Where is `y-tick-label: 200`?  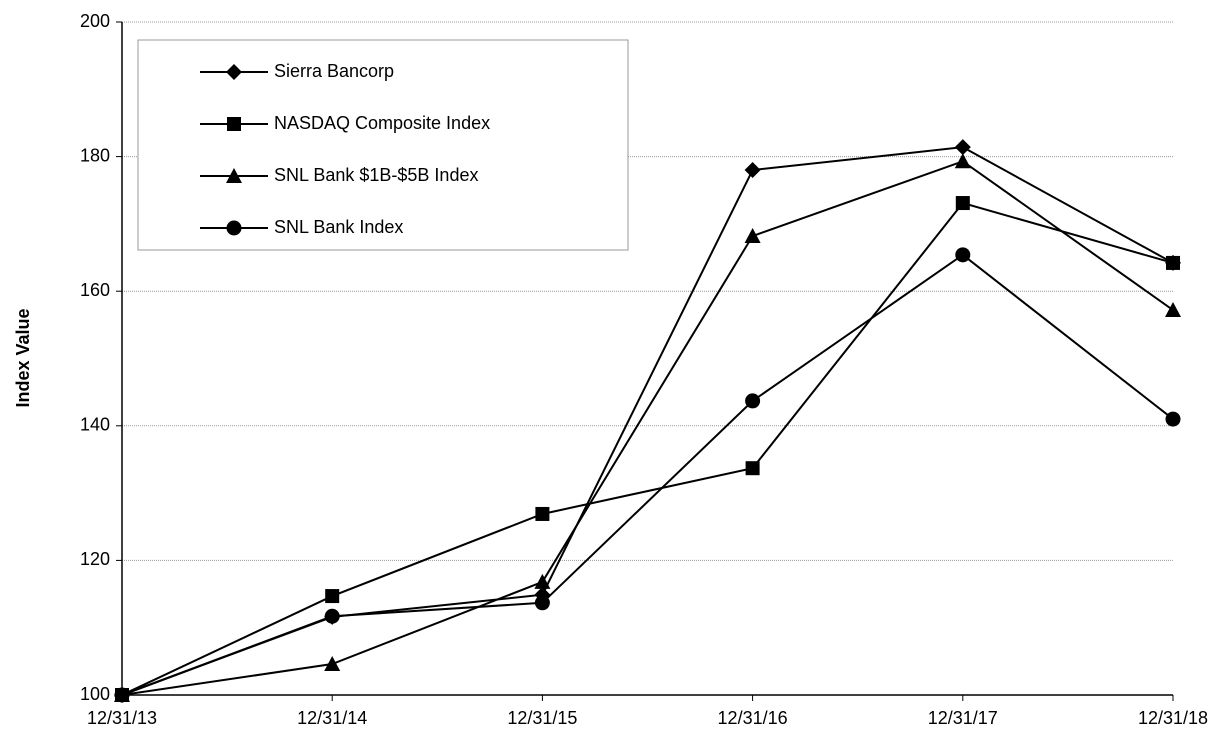 y-tick-label: 200 is located at coordinates (95, 21).